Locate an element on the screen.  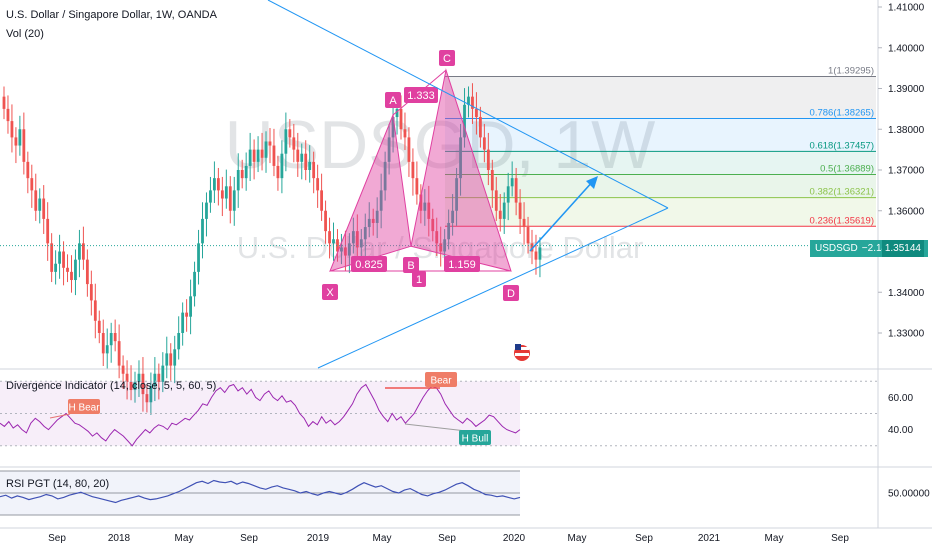
time-tick-label: Sep is located at coordinates (840, 538).